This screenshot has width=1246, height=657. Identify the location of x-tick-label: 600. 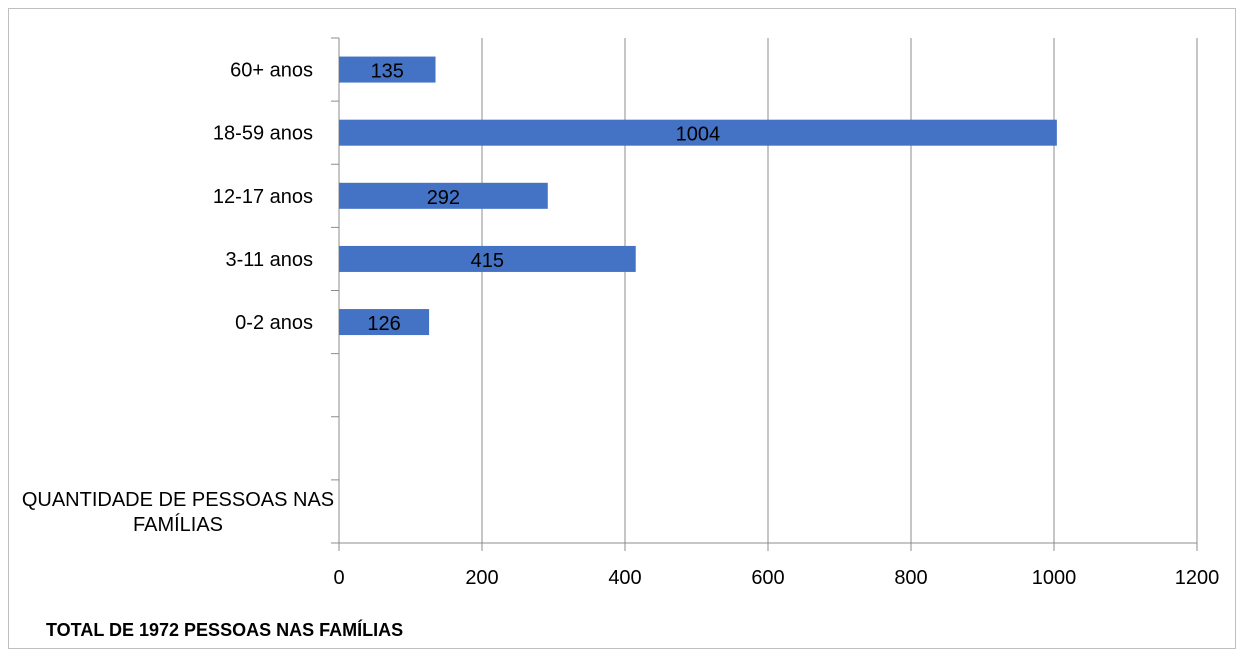
(767, 578).